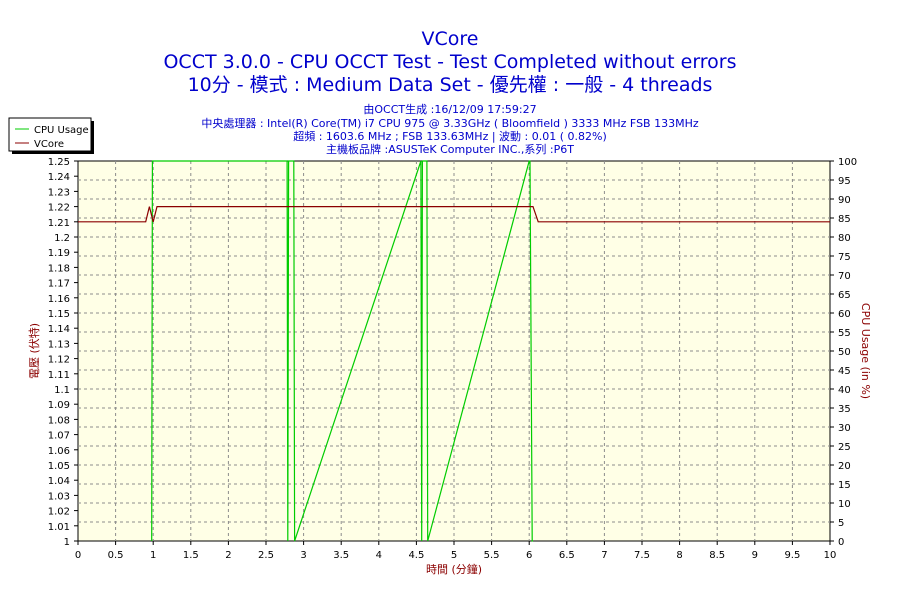 This screenshot has height=600, width=900. I want to click on y-left-tick-label: 1.18, so click(59, 268).